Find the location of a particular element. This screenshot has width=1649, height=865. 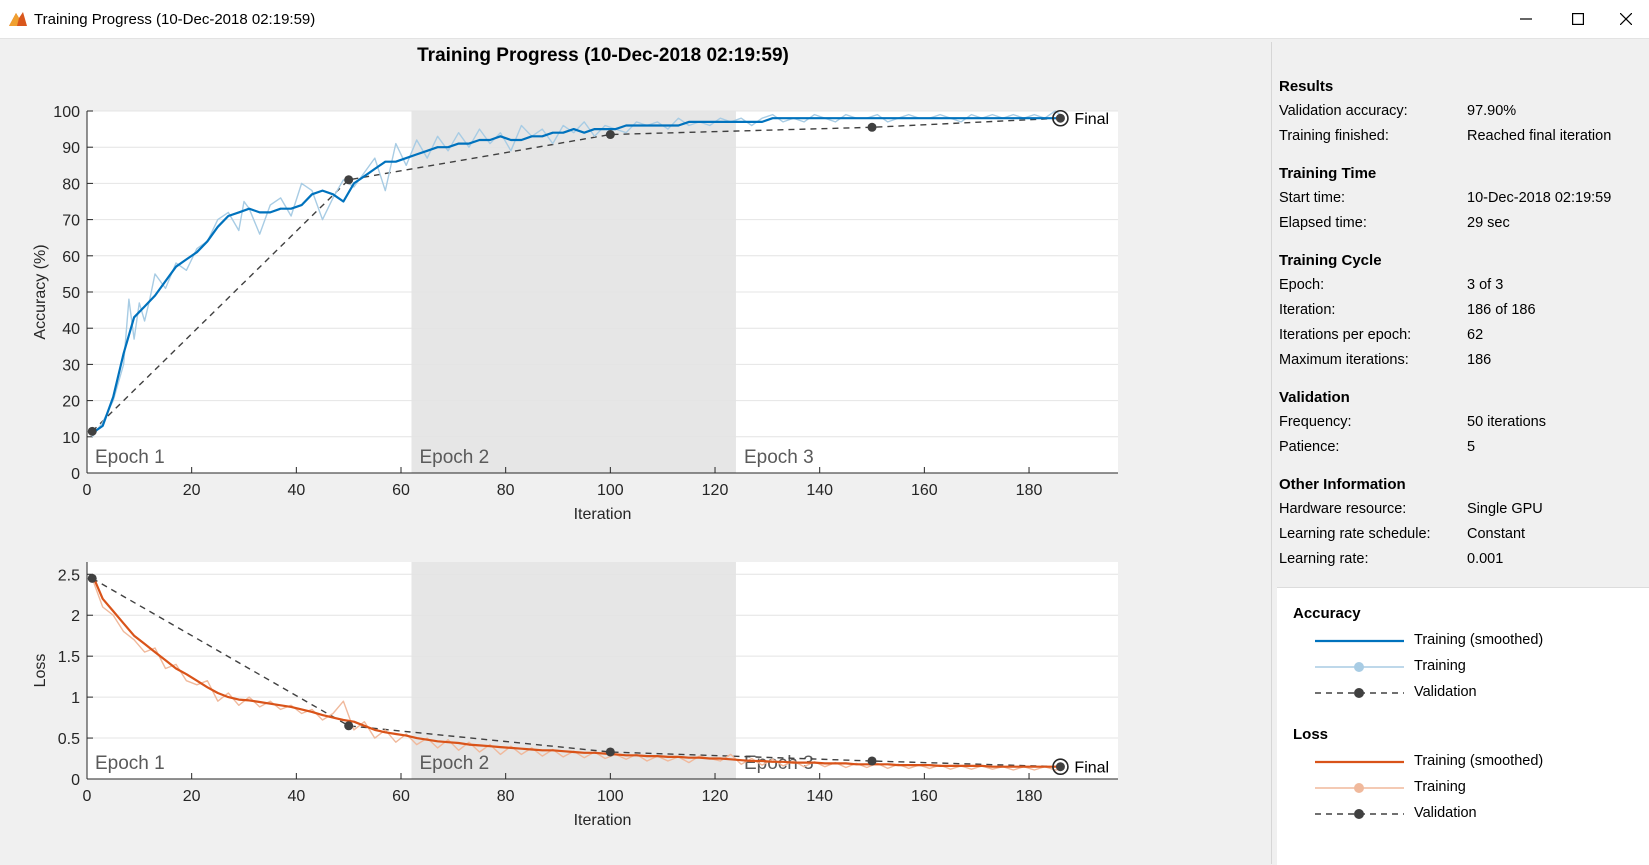

results-row-value: 62 is located at coordinates (1475, 335).